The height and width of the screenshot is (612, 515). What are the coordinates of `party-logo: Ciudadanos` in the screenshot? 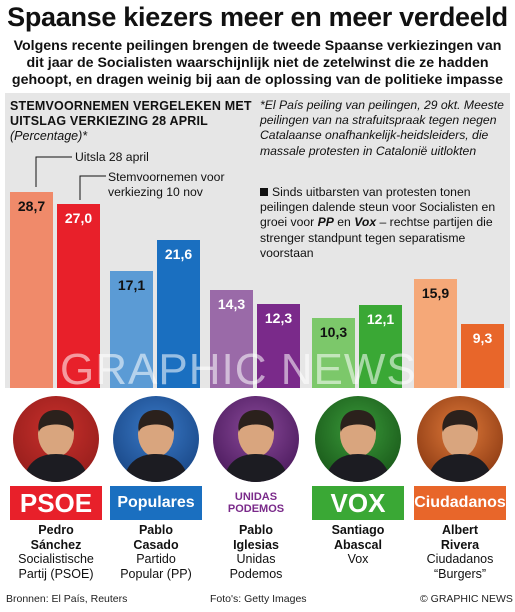 It's located at (460, 503).